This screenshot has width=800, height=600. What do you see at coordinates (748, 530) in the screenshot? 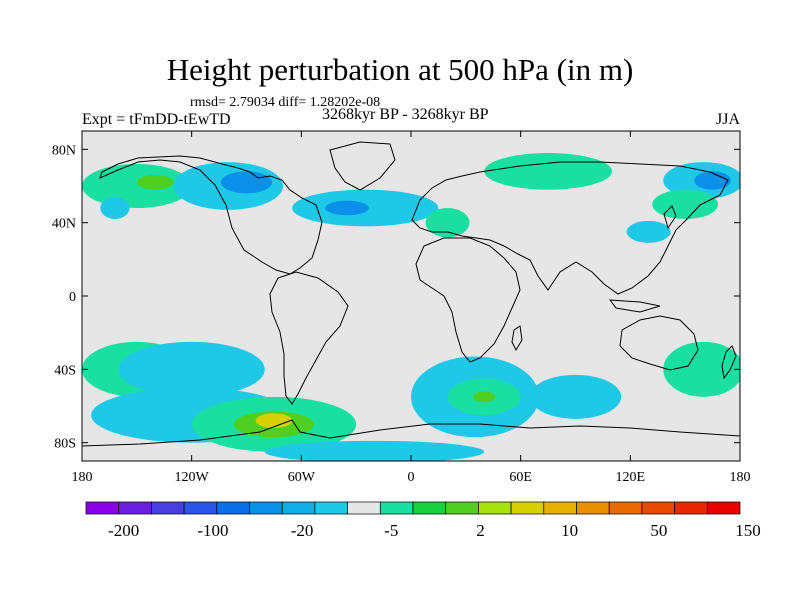
I see `colorbar-label: 150` at bounding box center [748, 530].